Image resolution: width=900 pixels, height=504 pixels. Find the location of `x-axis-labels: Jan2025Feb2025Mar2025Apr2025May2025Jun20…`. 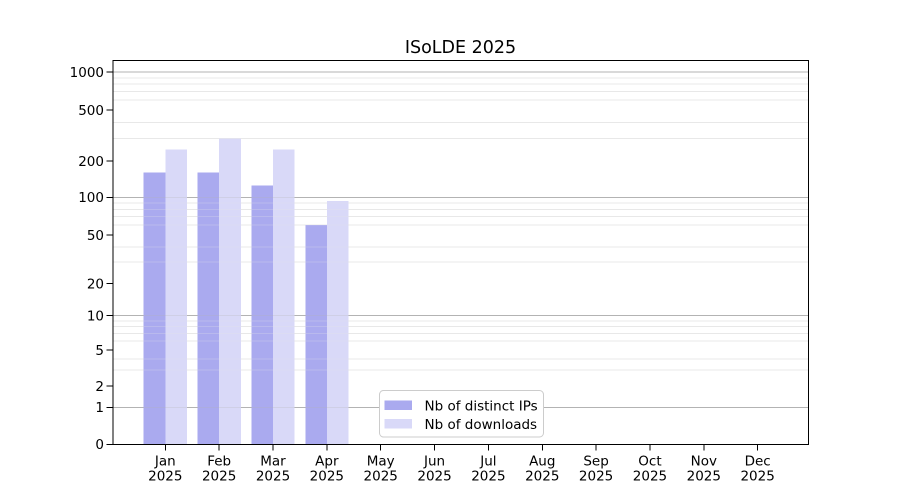

x-axis-labels: Jan2025Feb2025Mar2025Apr2025May2025Jun20… is located at coordinates (461, 468).